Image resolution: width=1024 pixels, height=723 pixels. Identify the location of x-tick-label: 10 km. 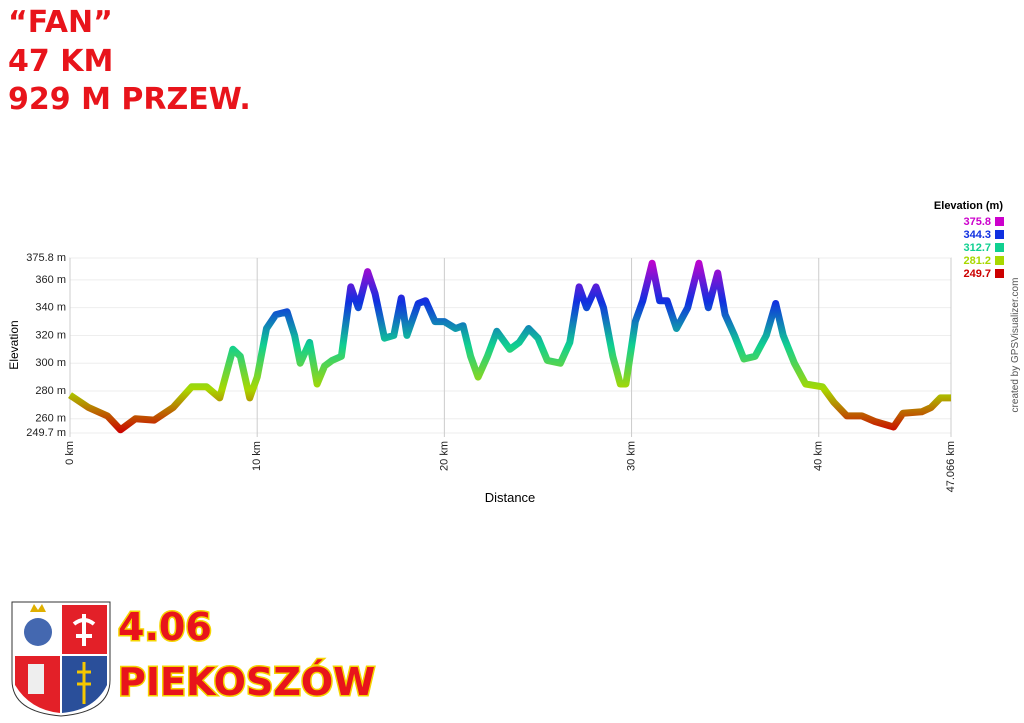
(257, 456).